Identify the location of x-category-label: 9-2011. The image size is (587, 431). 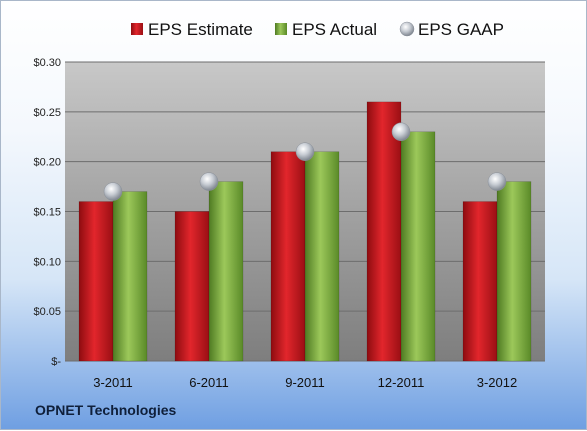
(305, 382).